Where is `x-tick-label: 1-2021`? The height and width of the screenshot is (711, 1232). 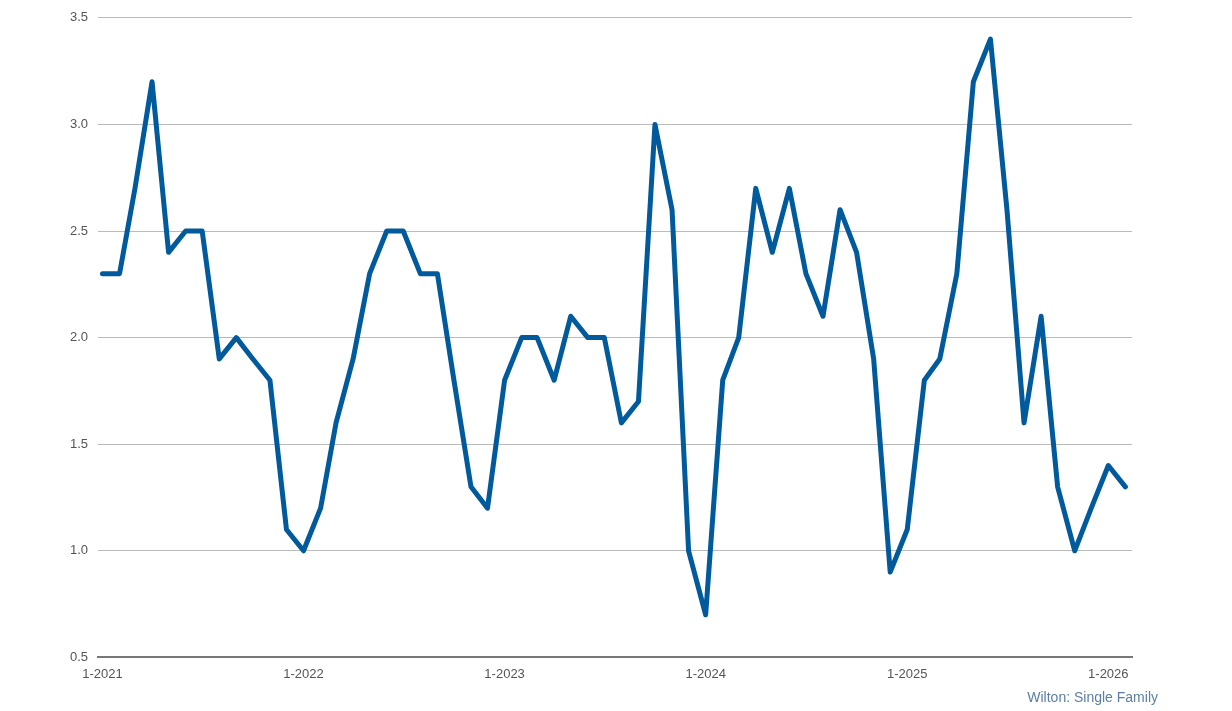
x-tick-label: 1-2021 is located at coordinates (102, 673).